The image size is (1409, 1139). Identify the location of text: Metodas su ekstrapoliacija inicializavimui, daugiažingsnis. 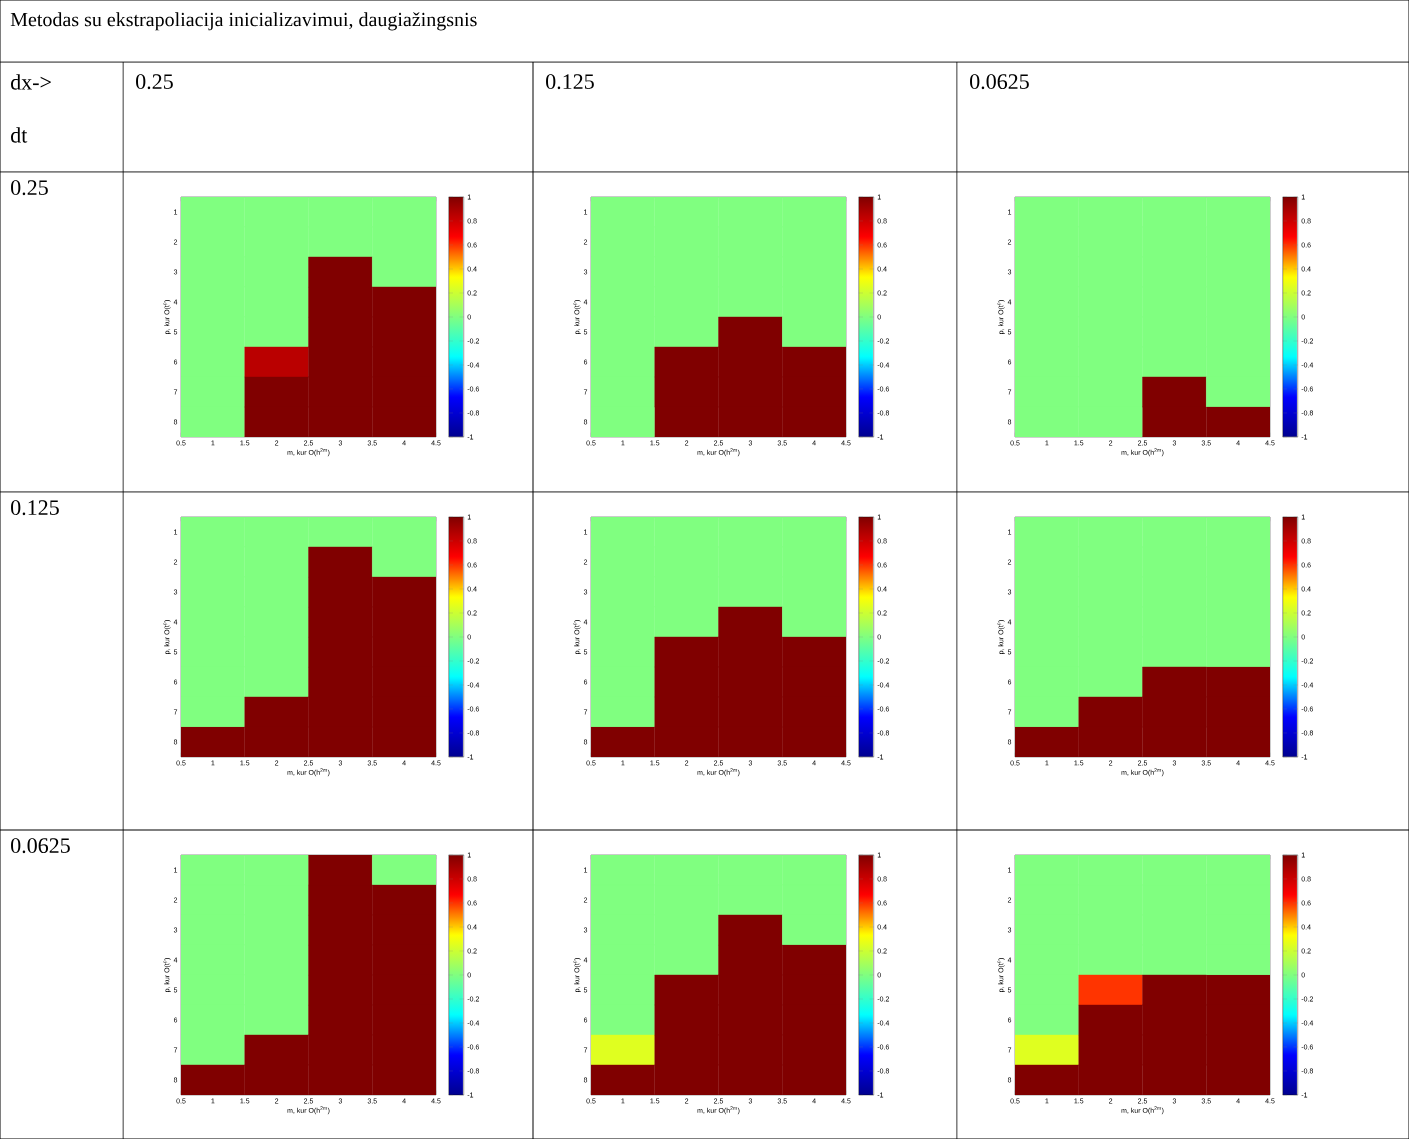
(243, 21).